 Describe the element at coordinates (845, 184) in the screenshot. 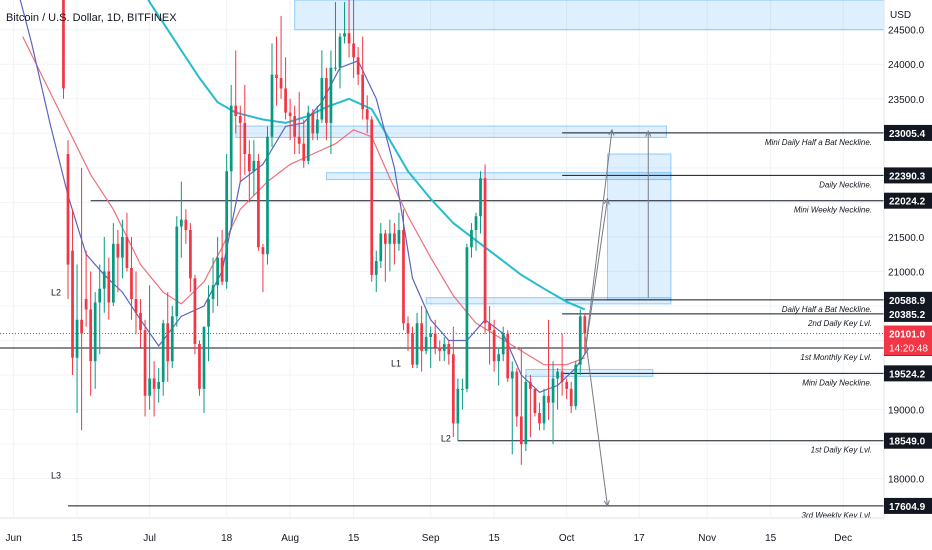

I see `level-annotation: Daily Neckline.` at that location.